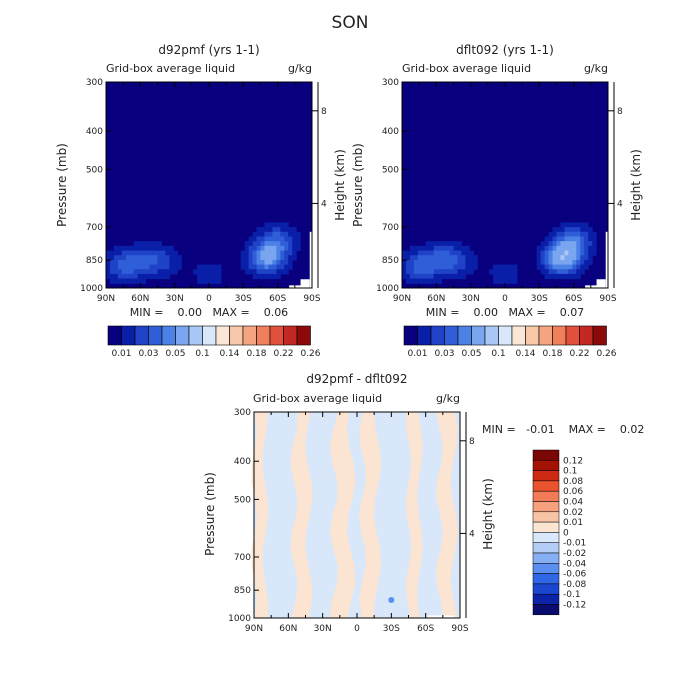 The width and height of the screenshot is (700, 700). I want to click on colorbar-label: -0.02, so click(574, 554).